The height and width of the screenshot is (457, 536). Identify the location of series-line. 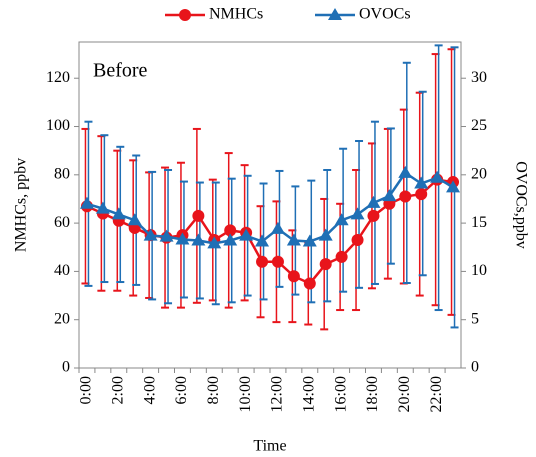
(270, 208).